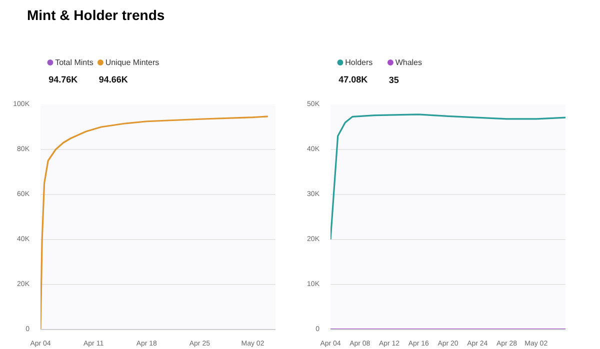 Image resolution: width=600 pixels, height=349 pixels. What do you see at coordinates (96, 15) in the screenshot?
I see `chart-title: Mint & Holder trends` at bounding box center [96, 15].